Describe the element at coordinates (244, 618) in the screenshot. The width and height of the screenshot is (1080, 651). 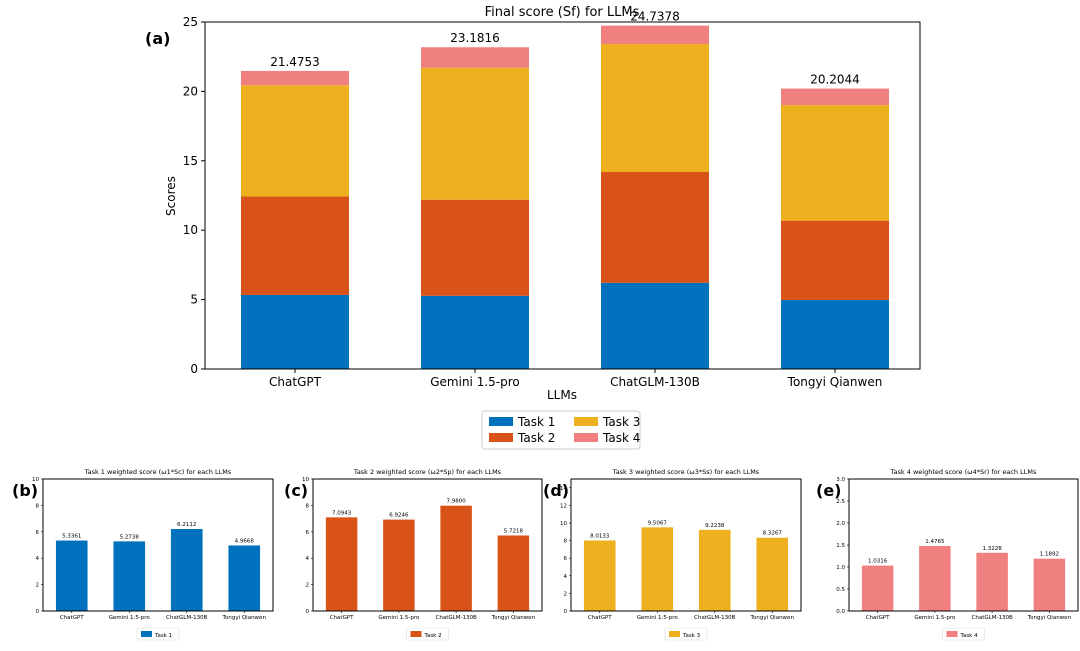
I see `xtick-label-b-4: Tongyi Qianwen` at that location.